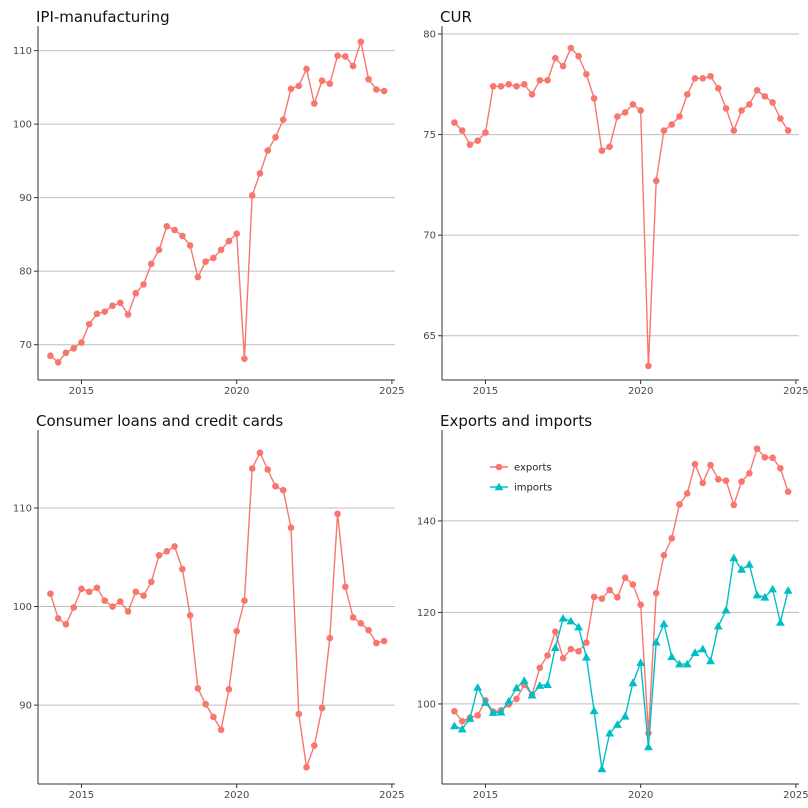 The image size is (808, 808). Describe the element at coordinates (640, 795) in the screenshot. I see `x-tick-label: 2020` at that location.